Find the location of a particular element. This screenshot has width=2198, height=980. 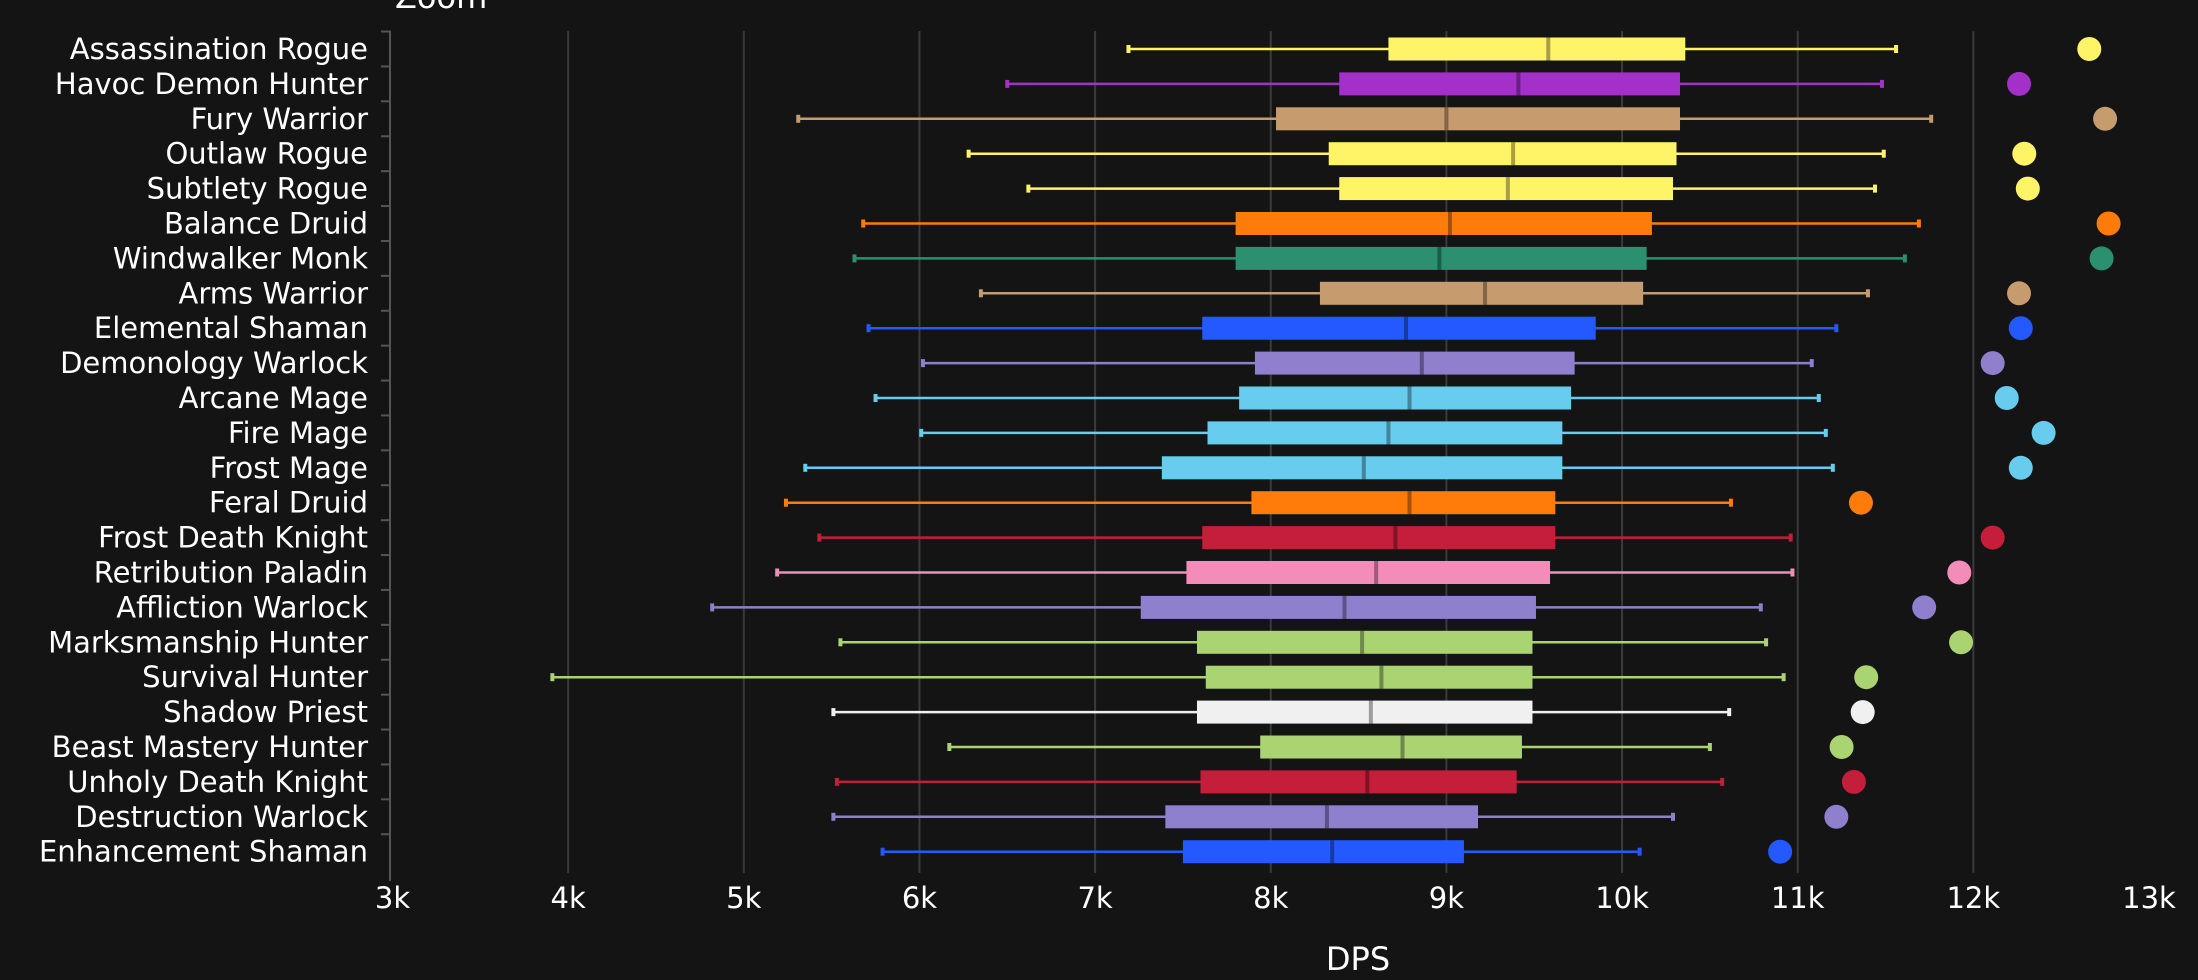

box-survival-hunter is located at coordinates (1214, 677).